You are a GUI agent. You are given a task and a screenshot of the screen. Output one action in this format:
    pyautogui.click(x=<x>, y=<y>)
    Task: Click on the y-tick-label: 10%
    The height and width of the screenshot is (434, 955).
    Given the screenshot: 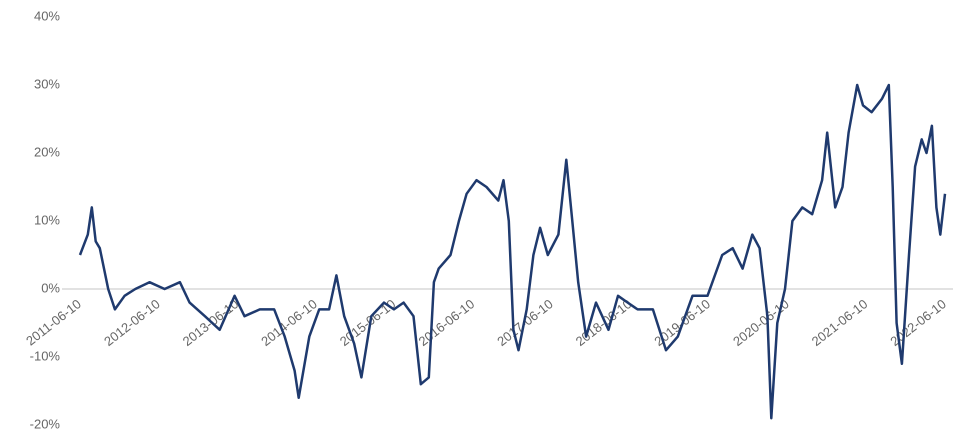 What is the action you would take?
    pyautogui.click(x=47, y=219)
    